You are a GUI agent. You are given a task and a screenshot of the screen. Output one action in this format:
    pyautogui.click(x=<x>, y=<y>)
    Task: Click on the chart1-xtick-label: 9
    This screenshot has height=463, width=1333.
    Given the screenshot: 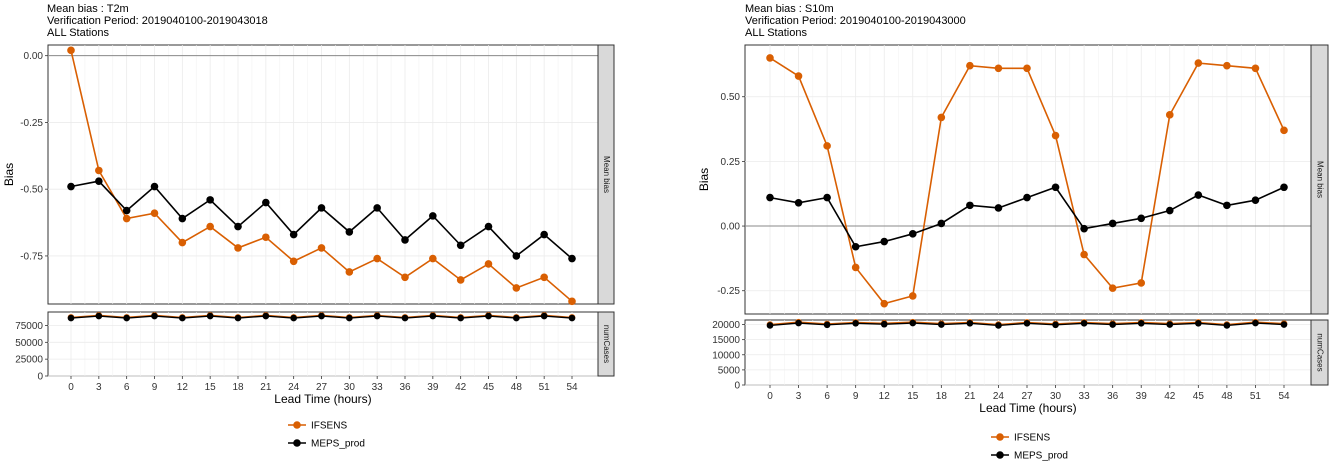 What is the action you would take?
    pyautogui.click(x=856, y=396)
    